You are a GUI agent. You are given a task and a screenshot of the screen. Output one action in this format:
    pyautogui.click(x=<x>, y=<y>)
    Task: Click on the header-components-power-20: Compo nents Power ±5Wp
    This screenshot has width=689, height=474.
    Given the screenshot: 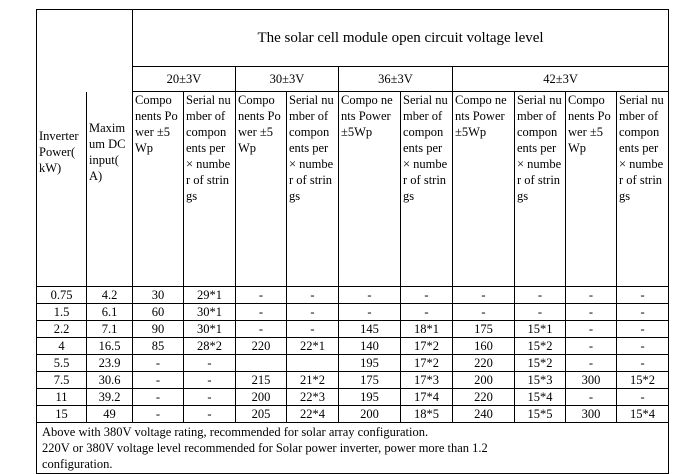 What is the action you would take?
    pyautogui.click(x=158, y=189)
    